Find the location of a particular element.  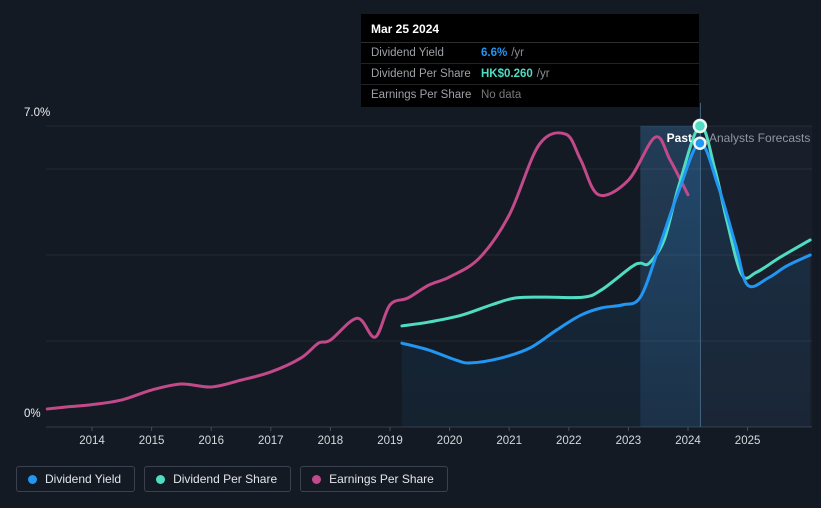

tooltip-value: 6.6% is located at coordinates (494, 53).